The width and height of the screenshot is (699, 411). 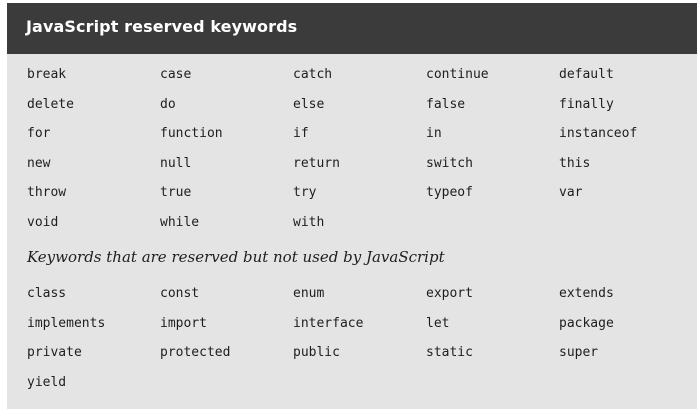 I want to click on keyword-cell: catch, so click(x=313, y=74).